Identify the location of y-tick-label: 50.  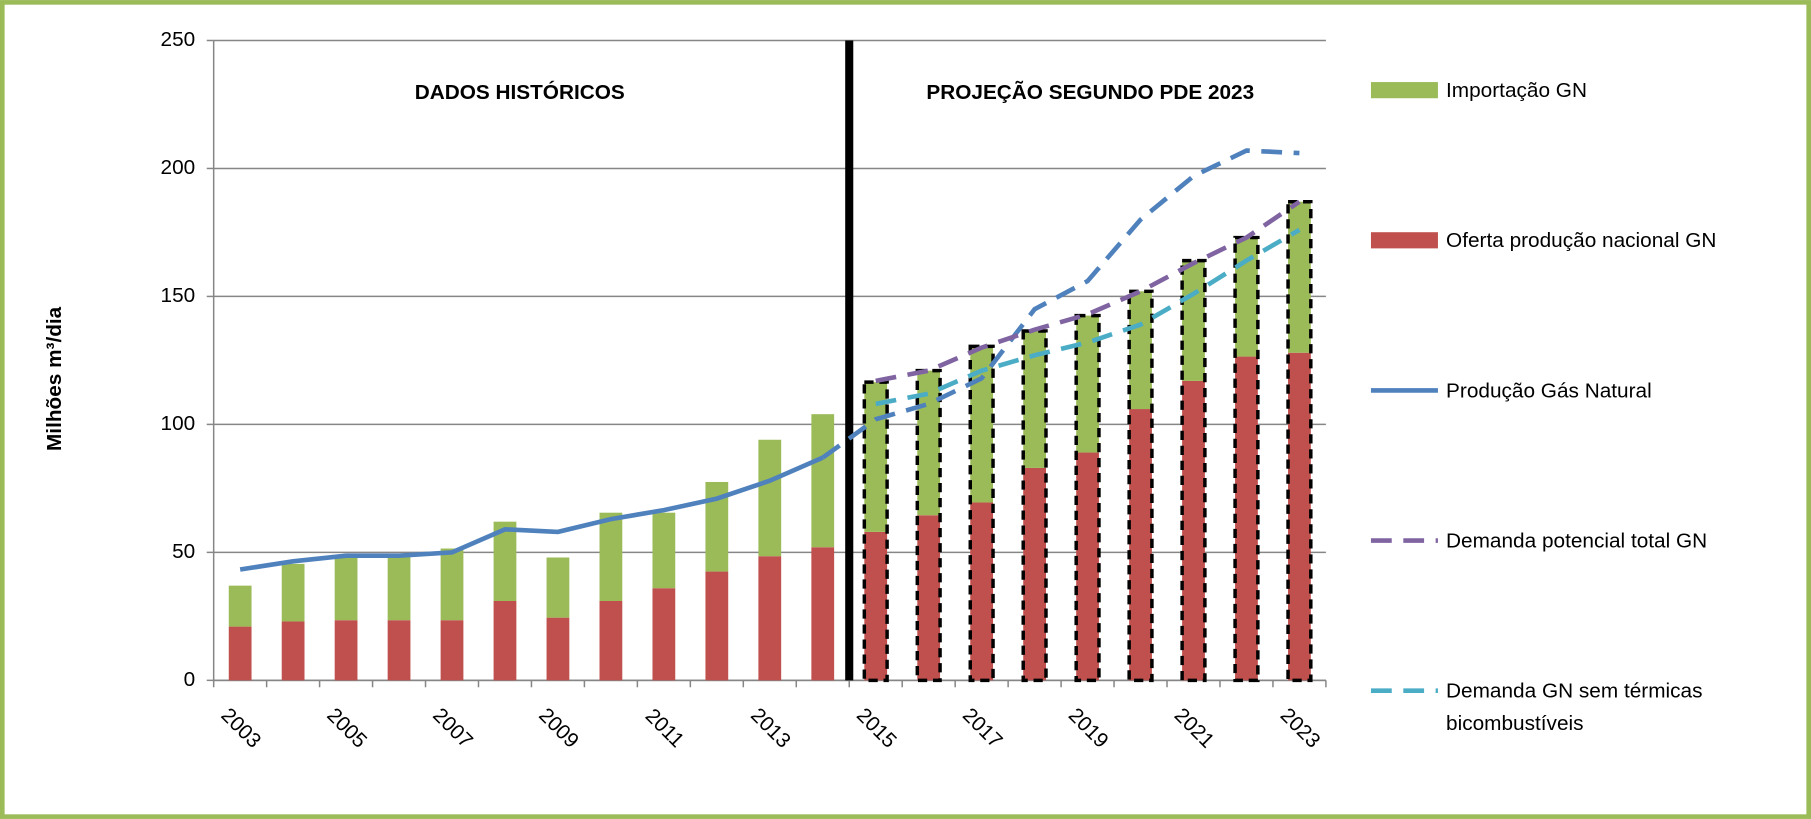
(183, 551).